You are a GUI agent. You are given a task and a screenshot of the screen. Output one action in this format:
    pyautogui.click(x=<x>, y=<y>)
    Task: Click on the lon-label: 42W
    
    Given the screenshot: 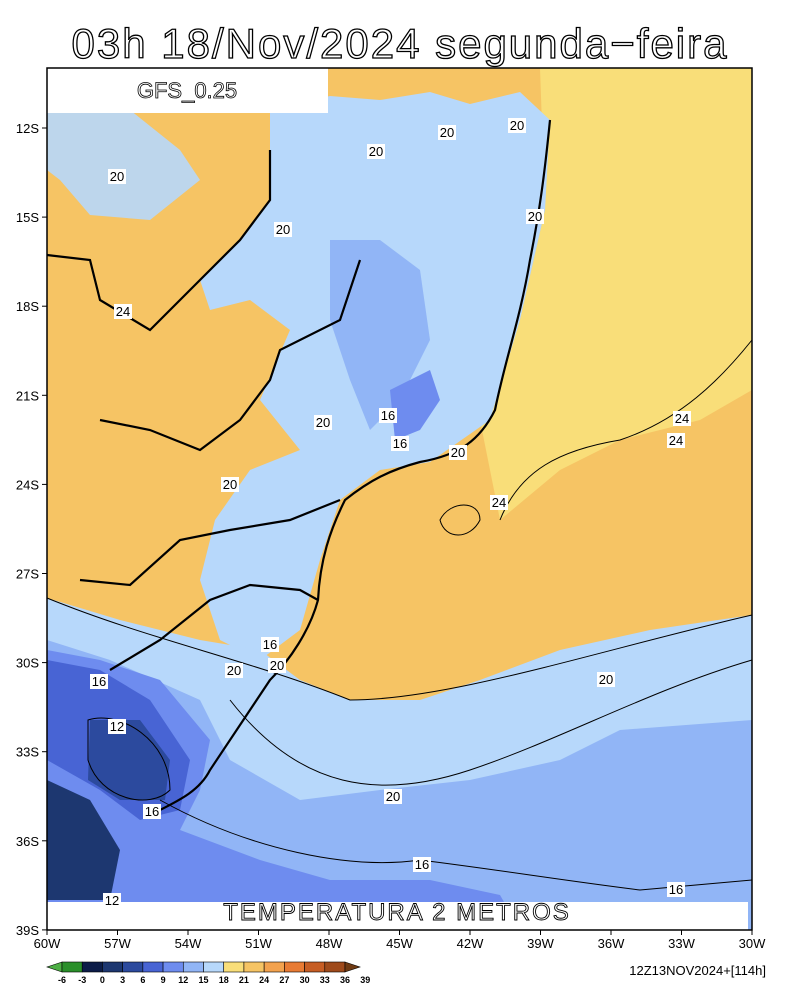 What is the action you would take?
    pyautogui.click(x=470, y=943)
    